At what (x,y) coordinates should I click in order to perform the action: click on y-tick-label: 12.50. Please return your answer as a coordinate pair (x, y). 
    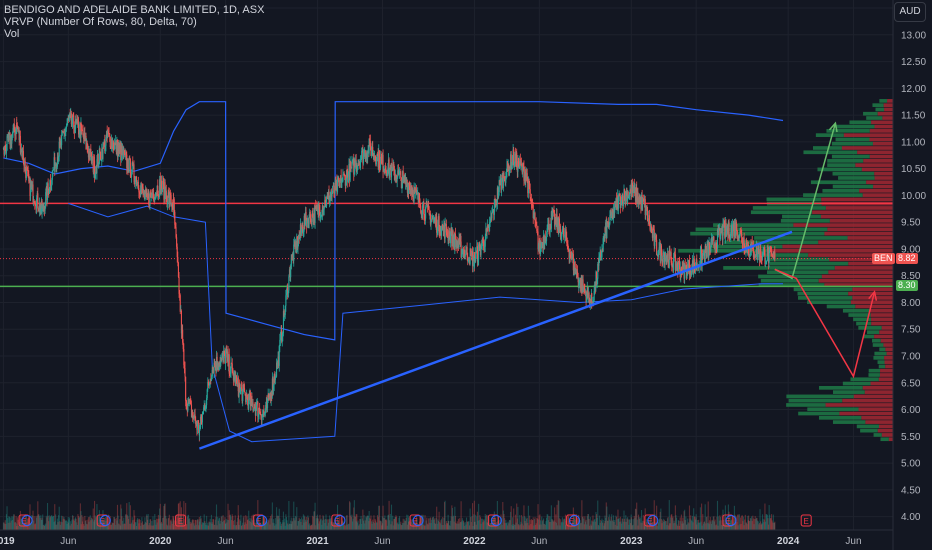
    Looking at the image, I should click on (913, 62).